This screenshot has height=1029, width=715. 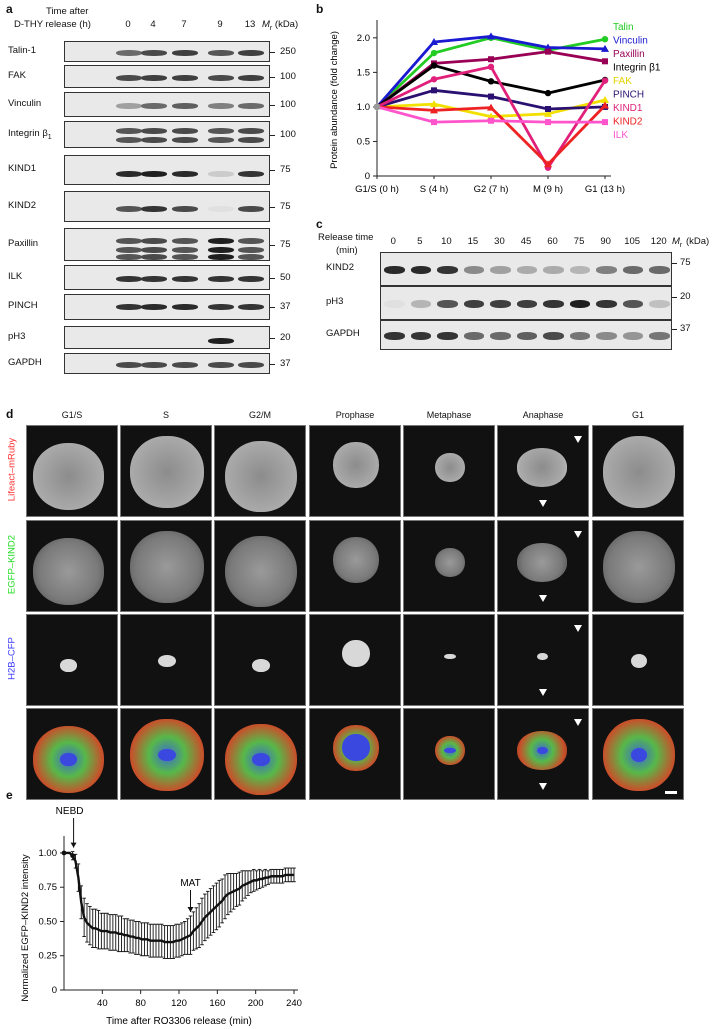 I want to click on x-tick-label: G1 (13 h), so click(x=605, y=189).